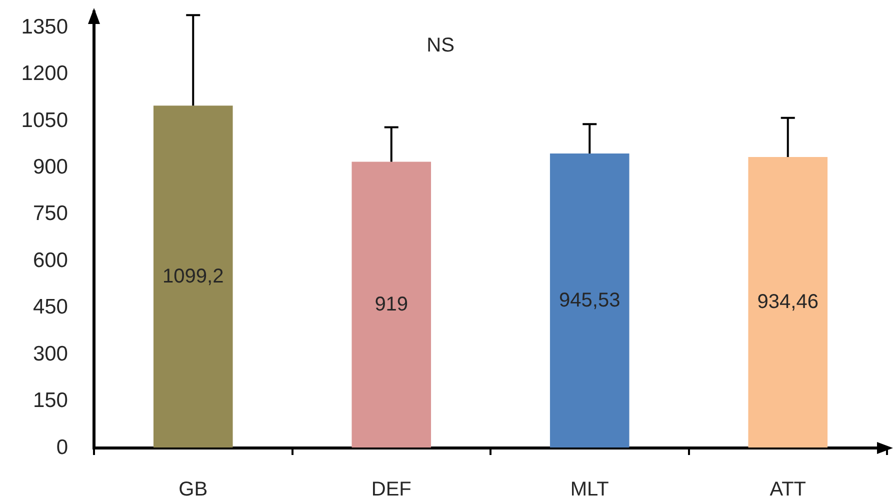  Describe the element at coordinates (44, 74) in the screenshot. I see `y-tick-label: 1200` at that location.